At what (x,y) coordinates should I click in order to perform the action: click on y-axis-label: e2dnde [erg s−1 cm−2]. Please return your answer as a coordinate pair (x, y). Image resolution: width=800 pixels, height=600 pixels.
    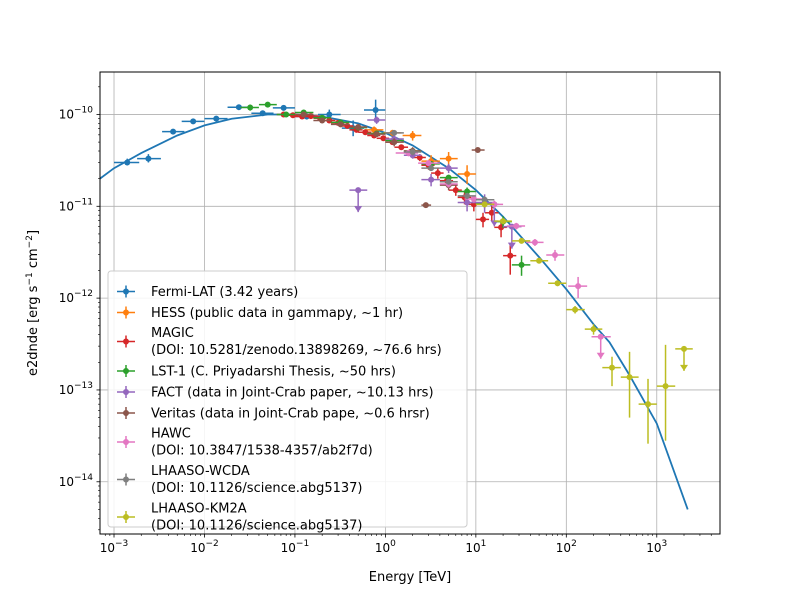
    Looking at the image, I should click on (33, 303).